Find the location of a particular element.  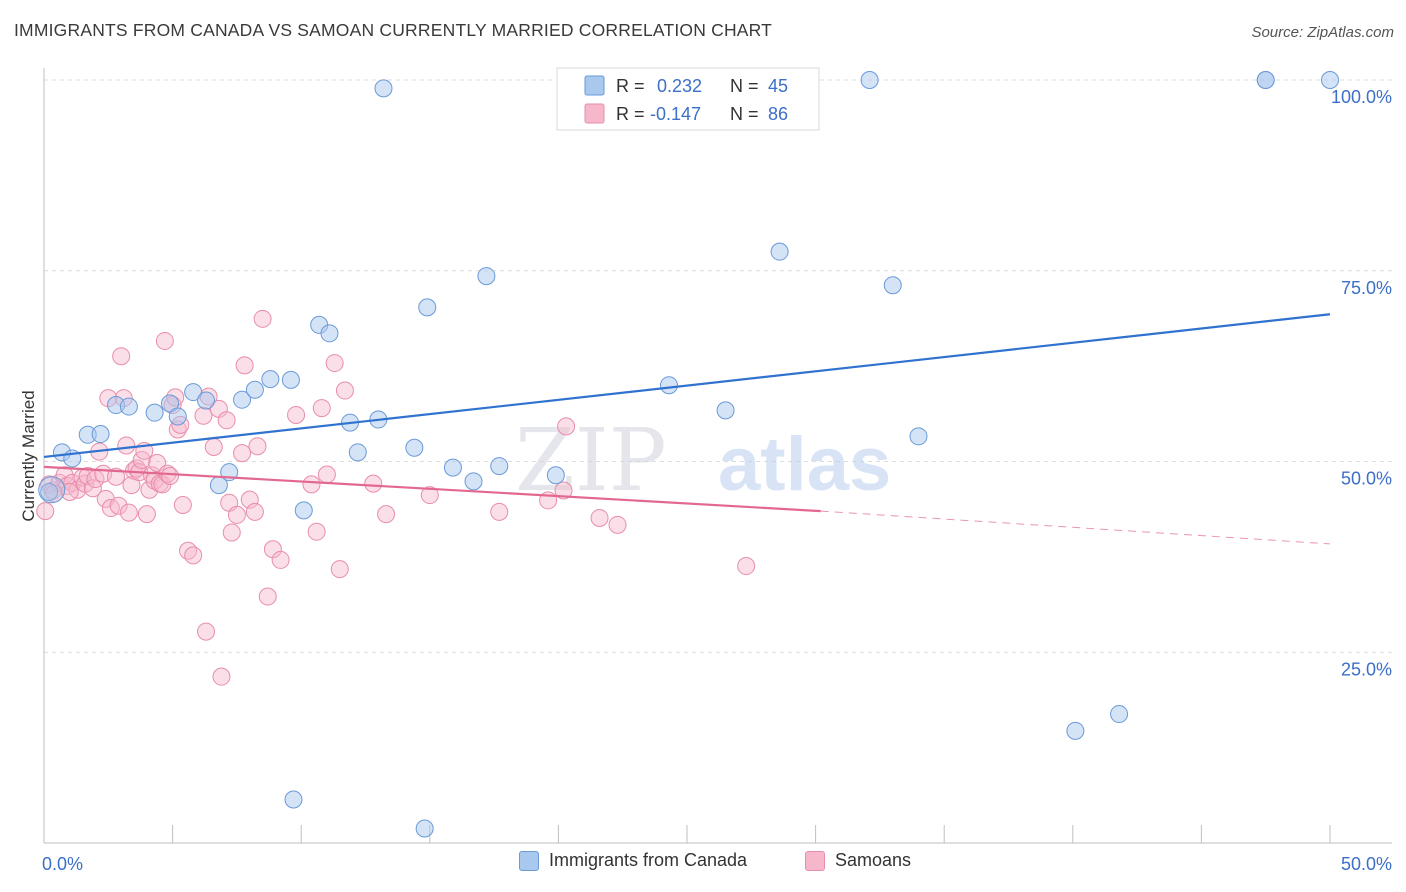

stats-n-label-pink: N = is located at coordinates (744, 114).